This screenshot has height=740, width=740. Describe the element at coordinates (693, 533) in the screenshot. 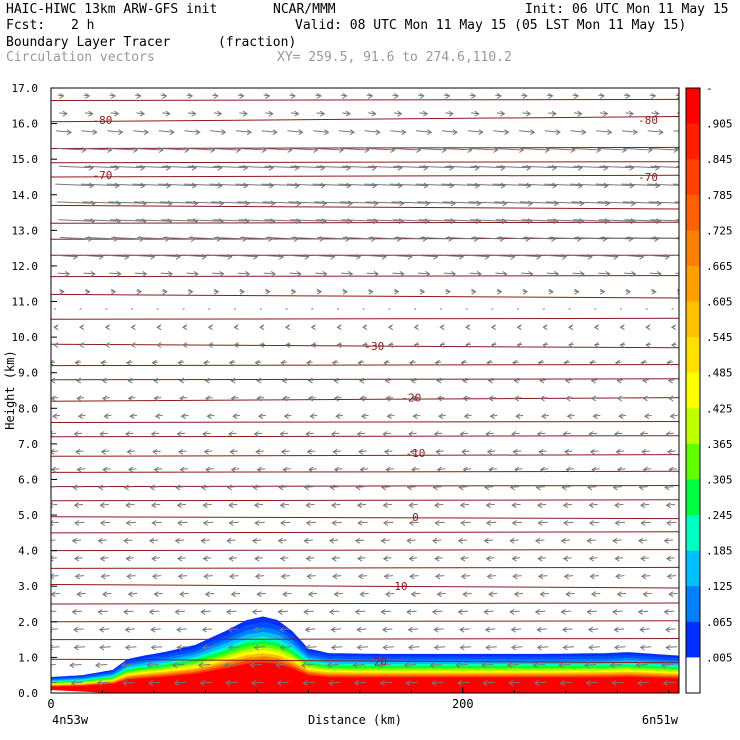

I see `colorbar-swatch` at that location.